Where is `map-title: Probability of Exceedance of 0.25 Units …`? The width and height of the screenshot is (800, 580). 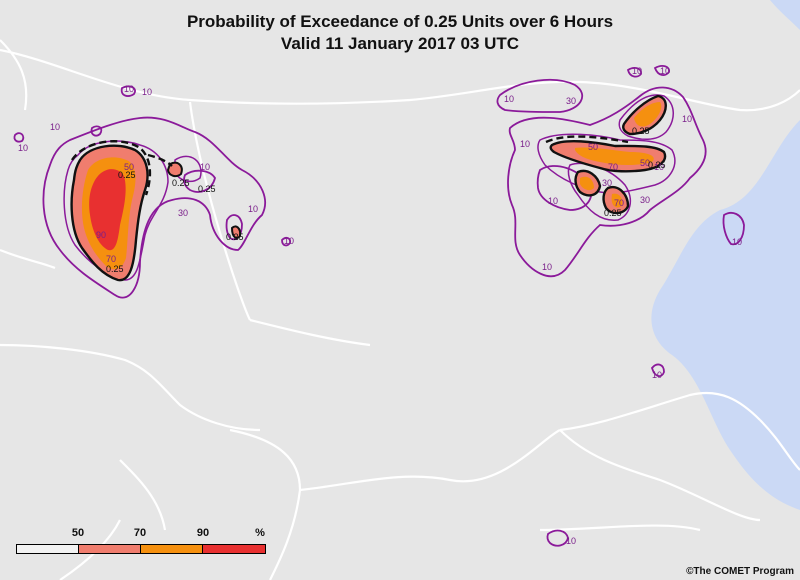 map-title: Probability of Exceedance of 0.25 Units … is located at coordinates (400, 21).